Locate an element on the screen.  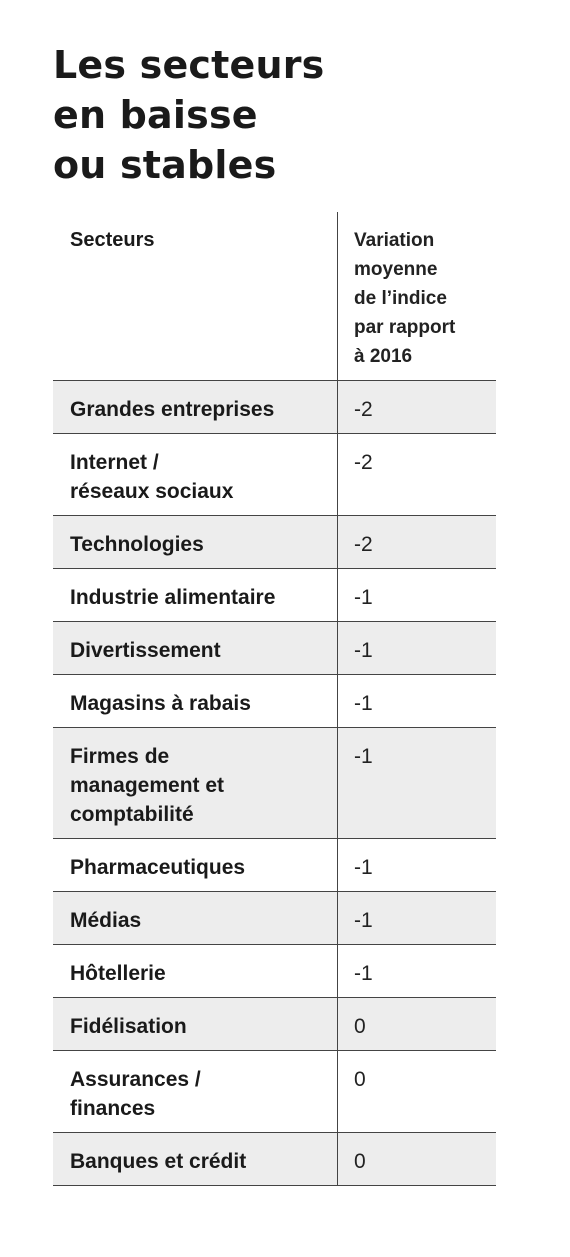
table-row: Pharmaceutiques -1 is located at coordinates (274, 864).